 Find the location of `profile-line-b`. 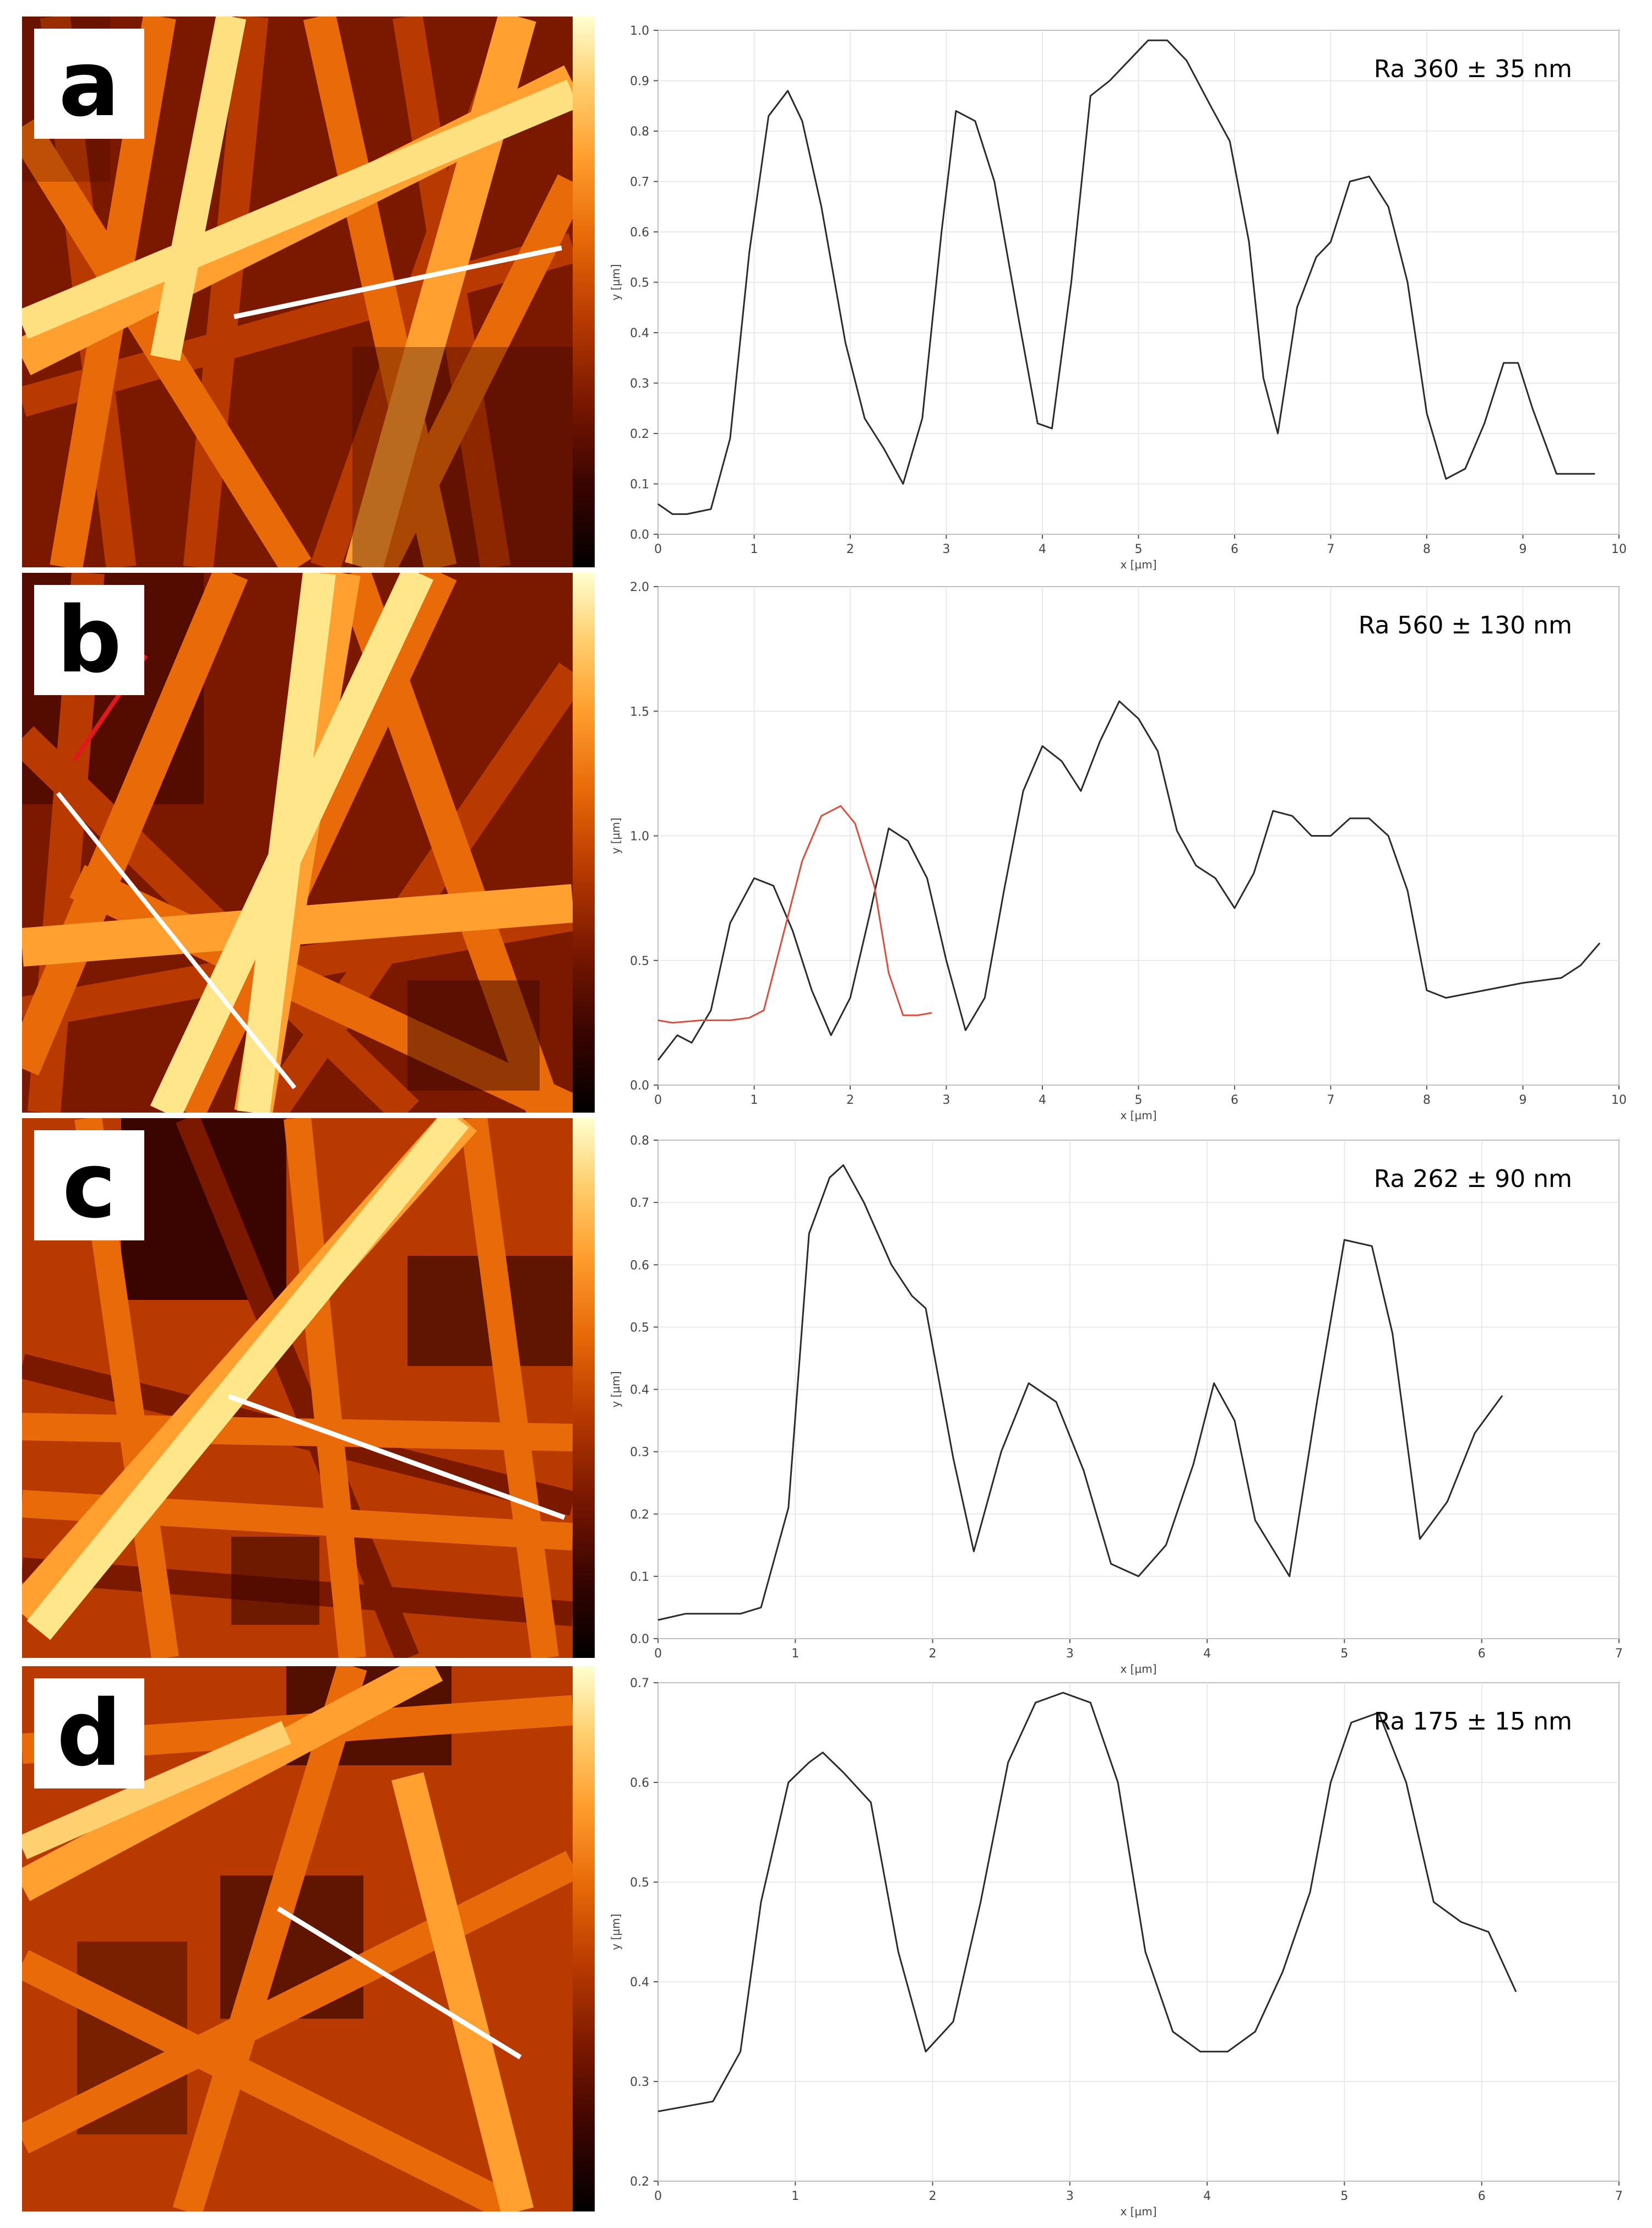

profile-line-b is located at coordinates (176, 940).